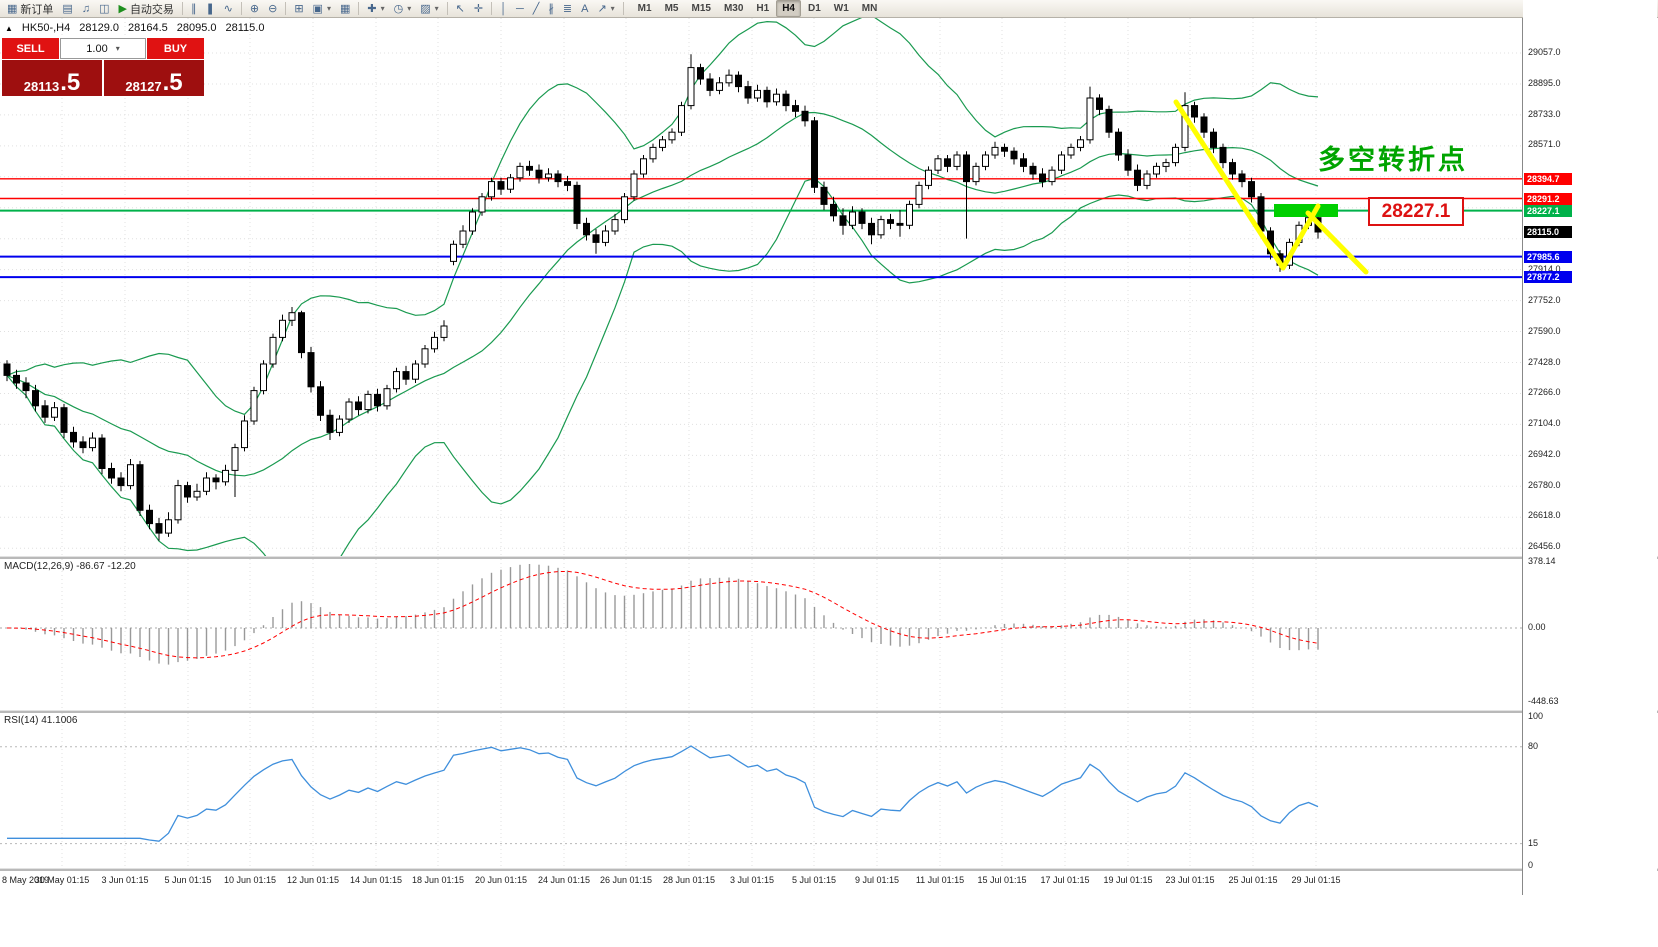  I want to click on candlestick-chart-button: ❚, so click(209, 9).